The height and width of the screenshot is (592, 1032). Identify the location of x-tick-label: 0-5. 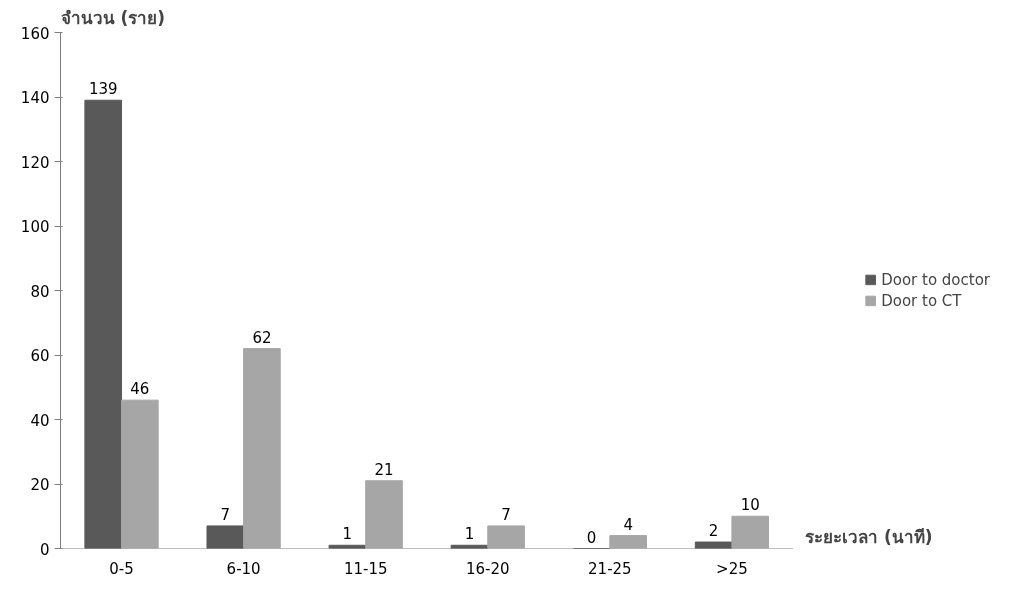
(121, 568).